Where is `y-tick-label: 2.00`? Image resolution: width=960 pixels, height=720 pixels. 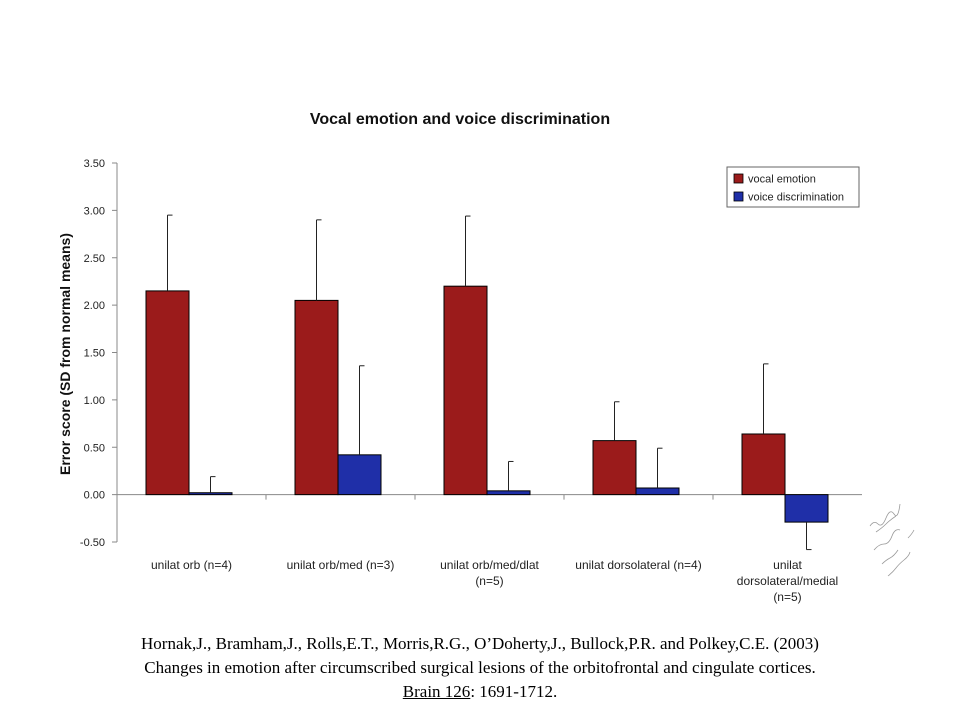
y-tick-label: 2.00 is located at coordinates (94, 306).